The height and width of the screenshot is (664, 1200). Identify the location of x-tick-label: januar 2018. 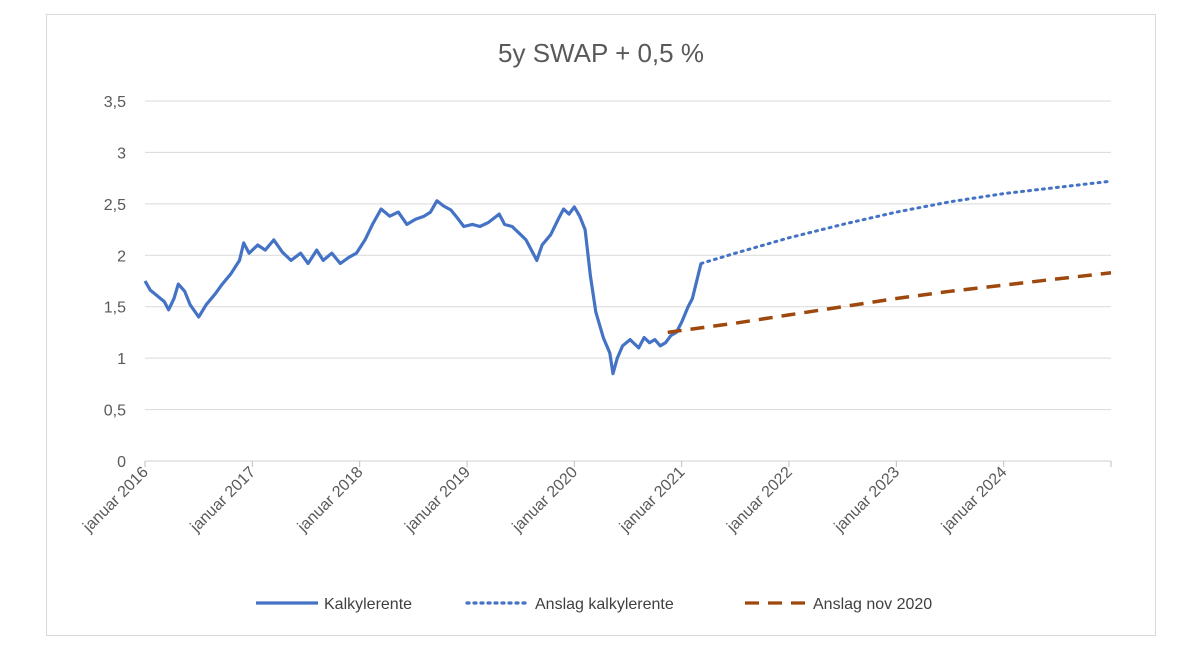
(330, 500).